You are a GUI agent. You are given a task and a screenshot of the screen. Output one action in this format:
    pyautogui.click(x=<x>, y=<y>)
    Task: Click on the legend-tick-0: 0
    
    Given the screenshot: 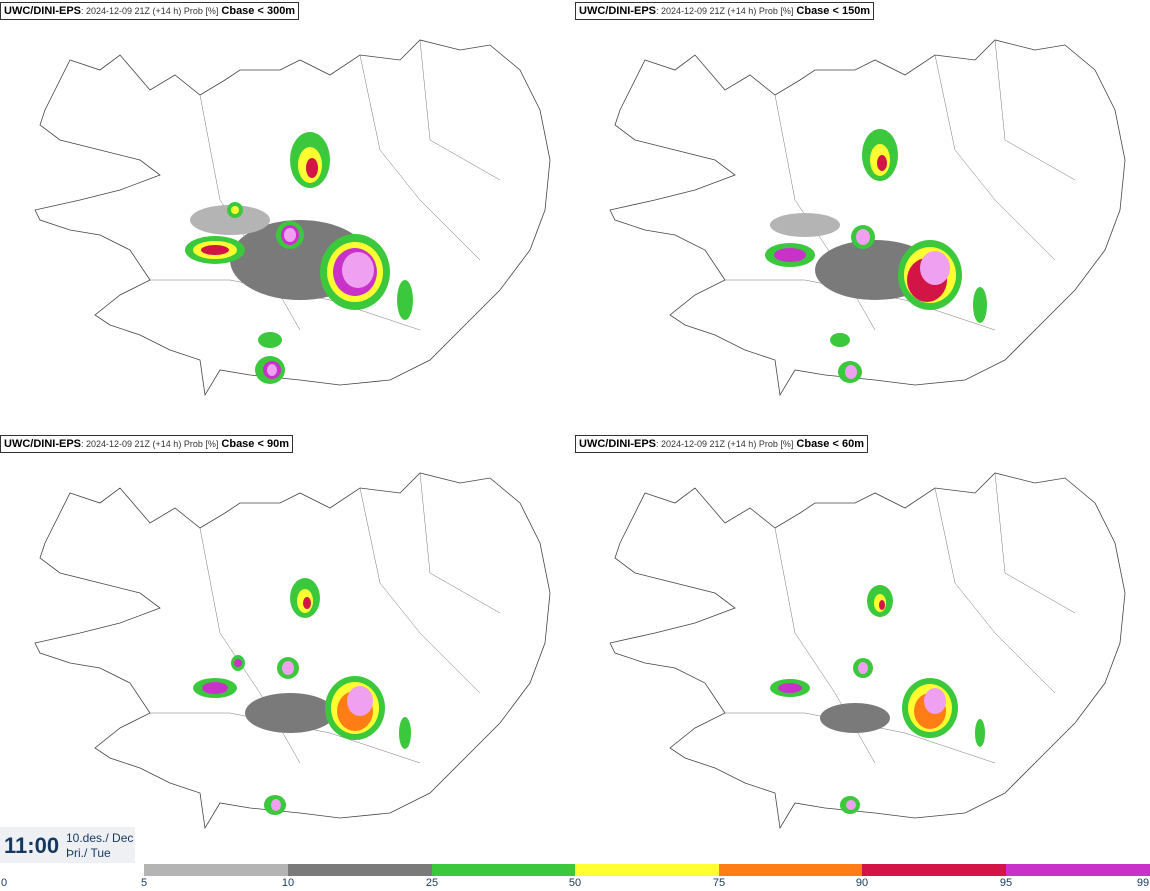 What is the action you would take?
    pyautogui.click(x=4, y=883)
    